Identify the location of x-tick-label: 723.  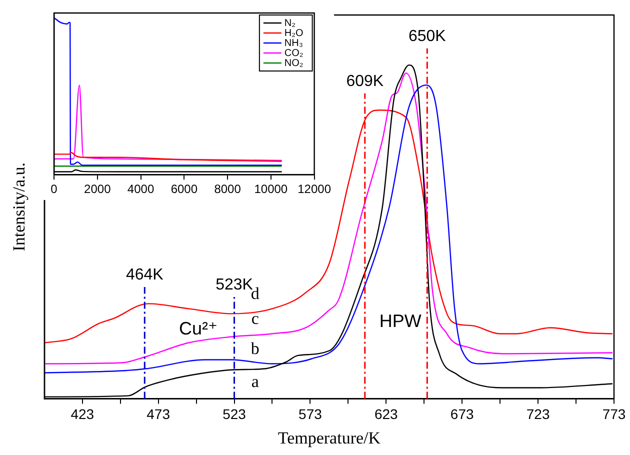
(538, 414).